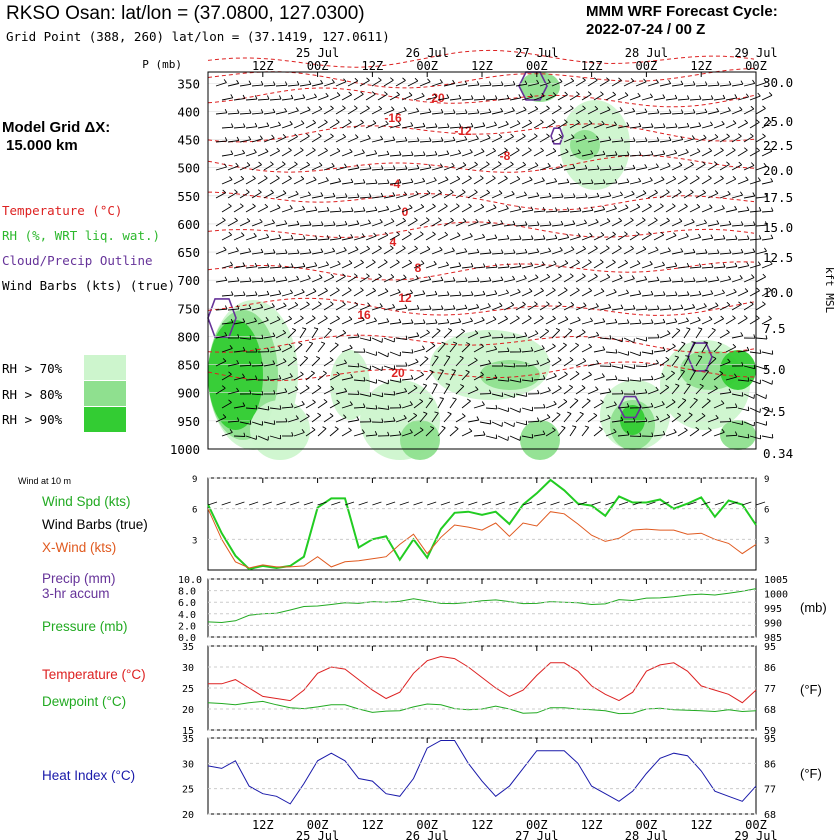 The image size is (840, 840). What do you see at coordinates (188, 308) in the screenshot?
I see `pressure-tick-750: 750` at bounding box center [188, 308].